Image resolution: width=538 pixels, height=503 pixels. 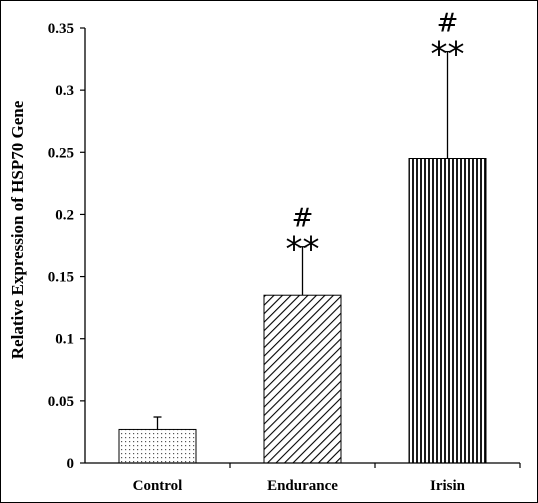 What do you see at coordinates (302, 486) in the screenshot?
I see `x-tick-label-endurance: Endurance` at bounding box center [302, 486].